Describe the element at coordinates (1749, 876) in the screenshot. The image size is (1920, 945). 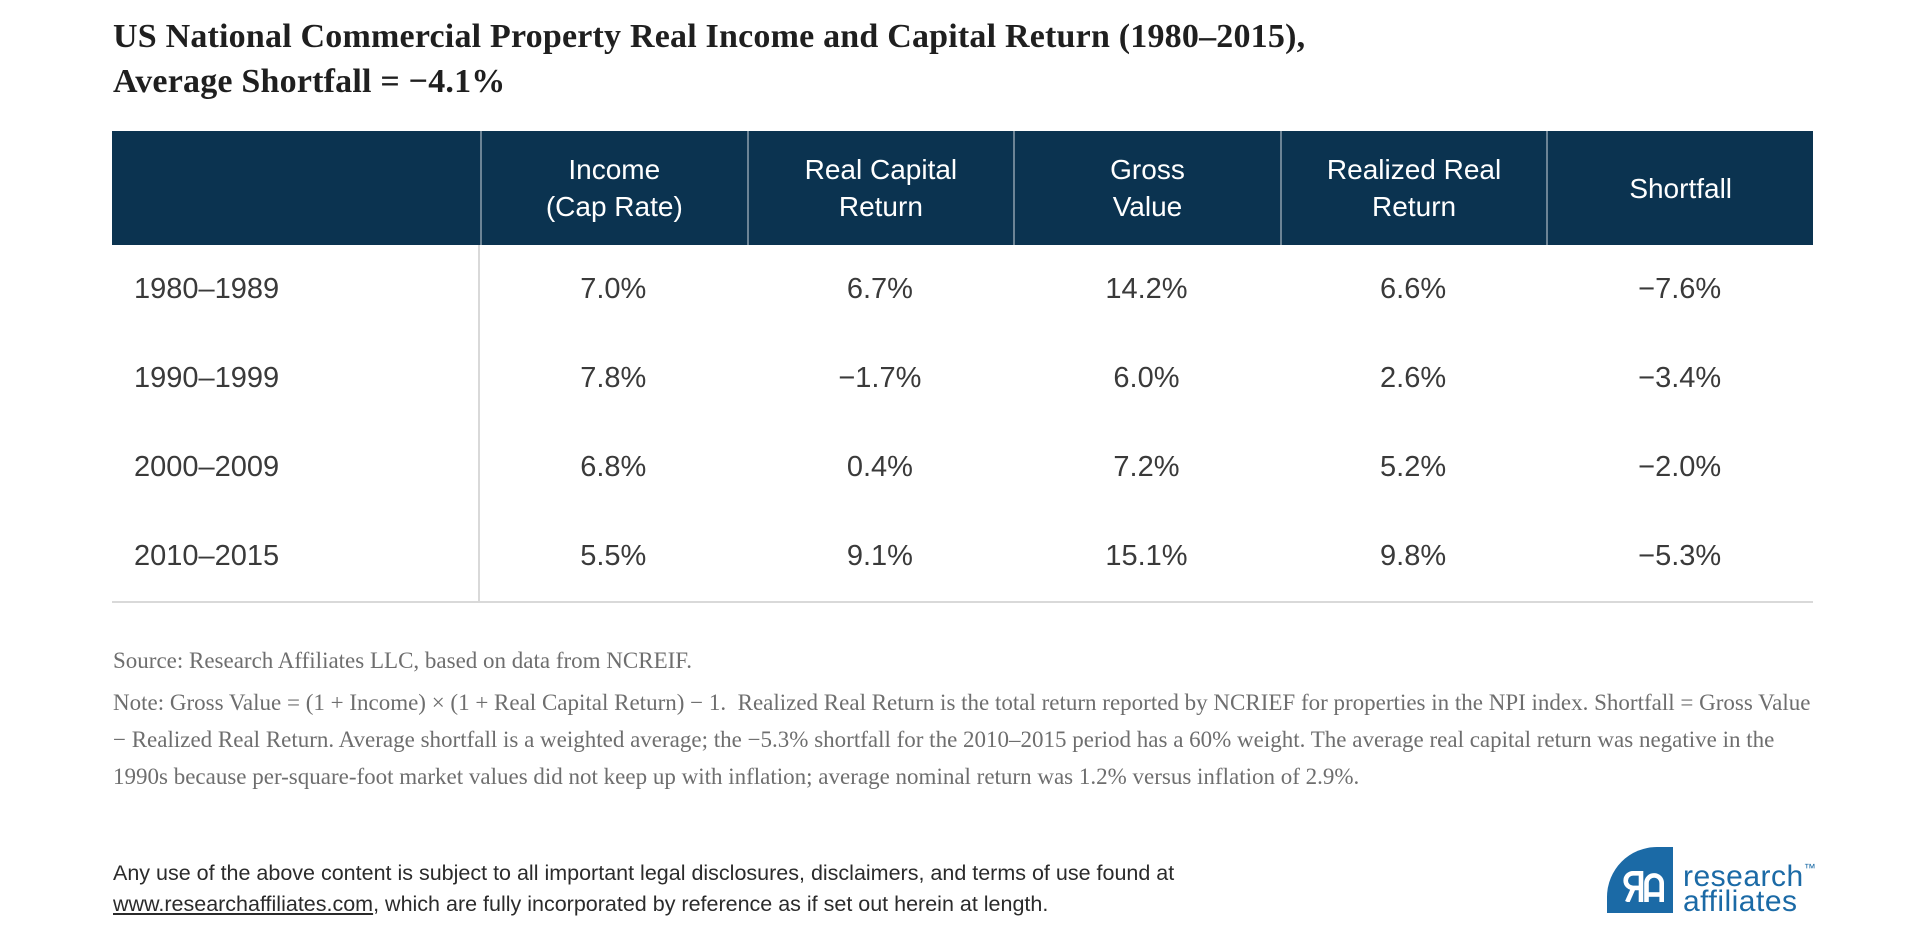
I see `logo-word-research: research™` at that location.